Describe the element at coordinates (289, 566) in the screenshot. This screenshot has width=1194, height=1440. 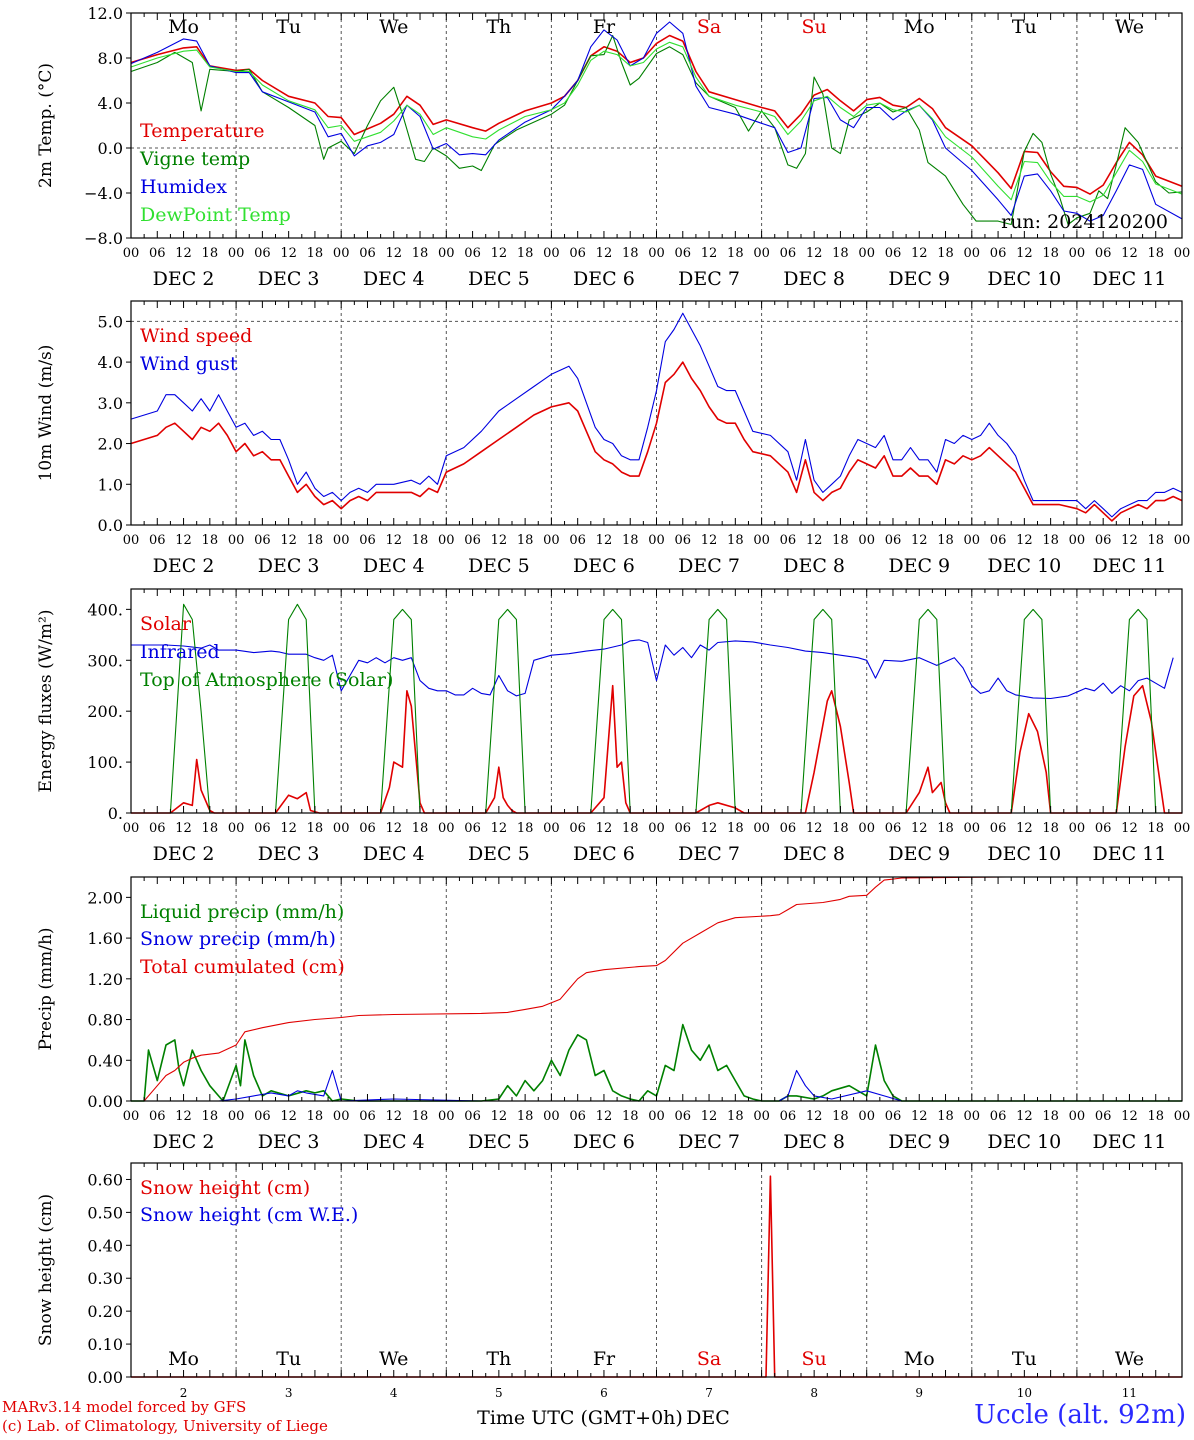
I see `date-label: DEC 3` at that location.